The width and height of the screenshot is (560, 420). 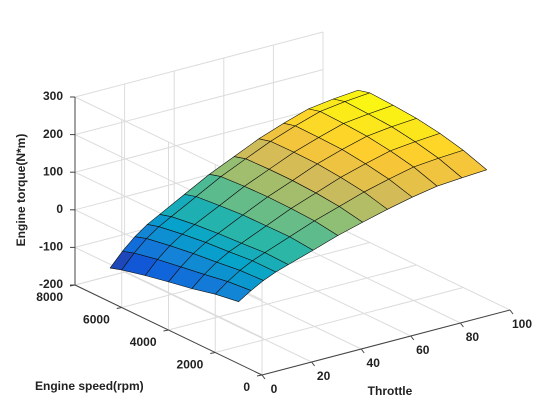 I want to click on z-tick-label: 100, so click(x=53, y=171).